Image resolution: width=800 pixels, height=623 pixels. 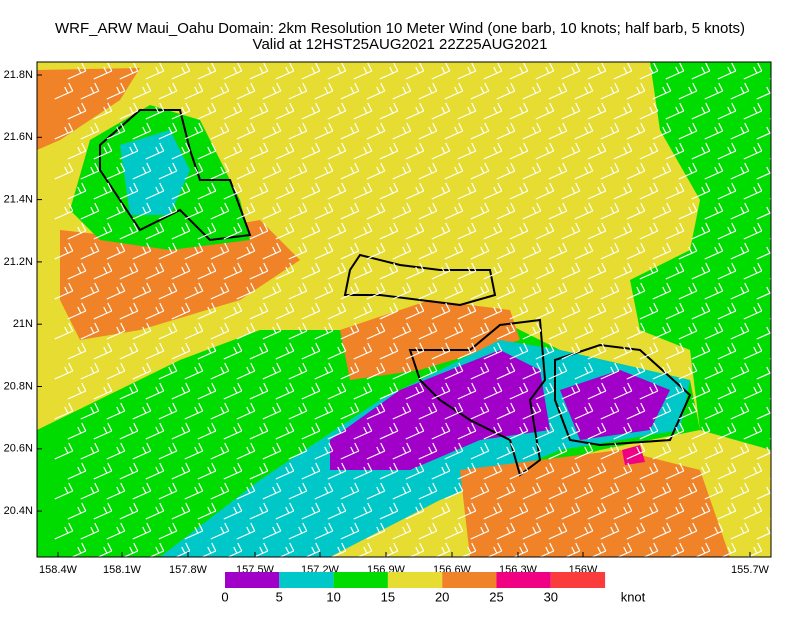 I want to click on colorbar-label: 25, so click(x=496, y=596).